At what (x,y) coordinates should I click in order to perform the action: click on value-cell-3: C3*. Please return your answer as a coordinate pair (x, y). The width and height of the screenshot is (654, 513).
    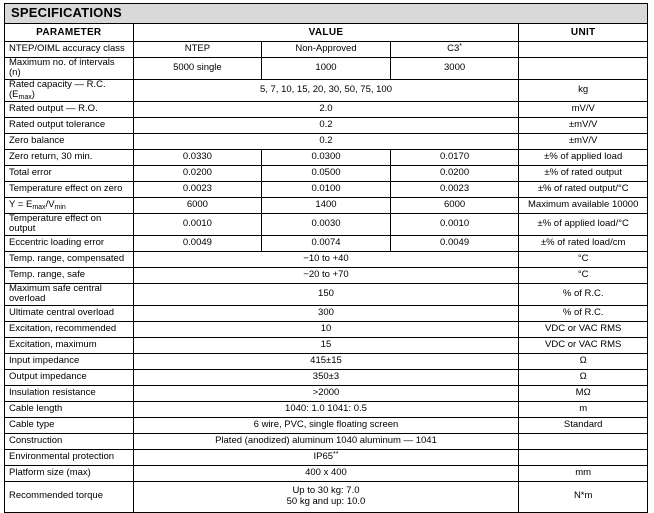
    Looking at the image, I should click on (454, 49).